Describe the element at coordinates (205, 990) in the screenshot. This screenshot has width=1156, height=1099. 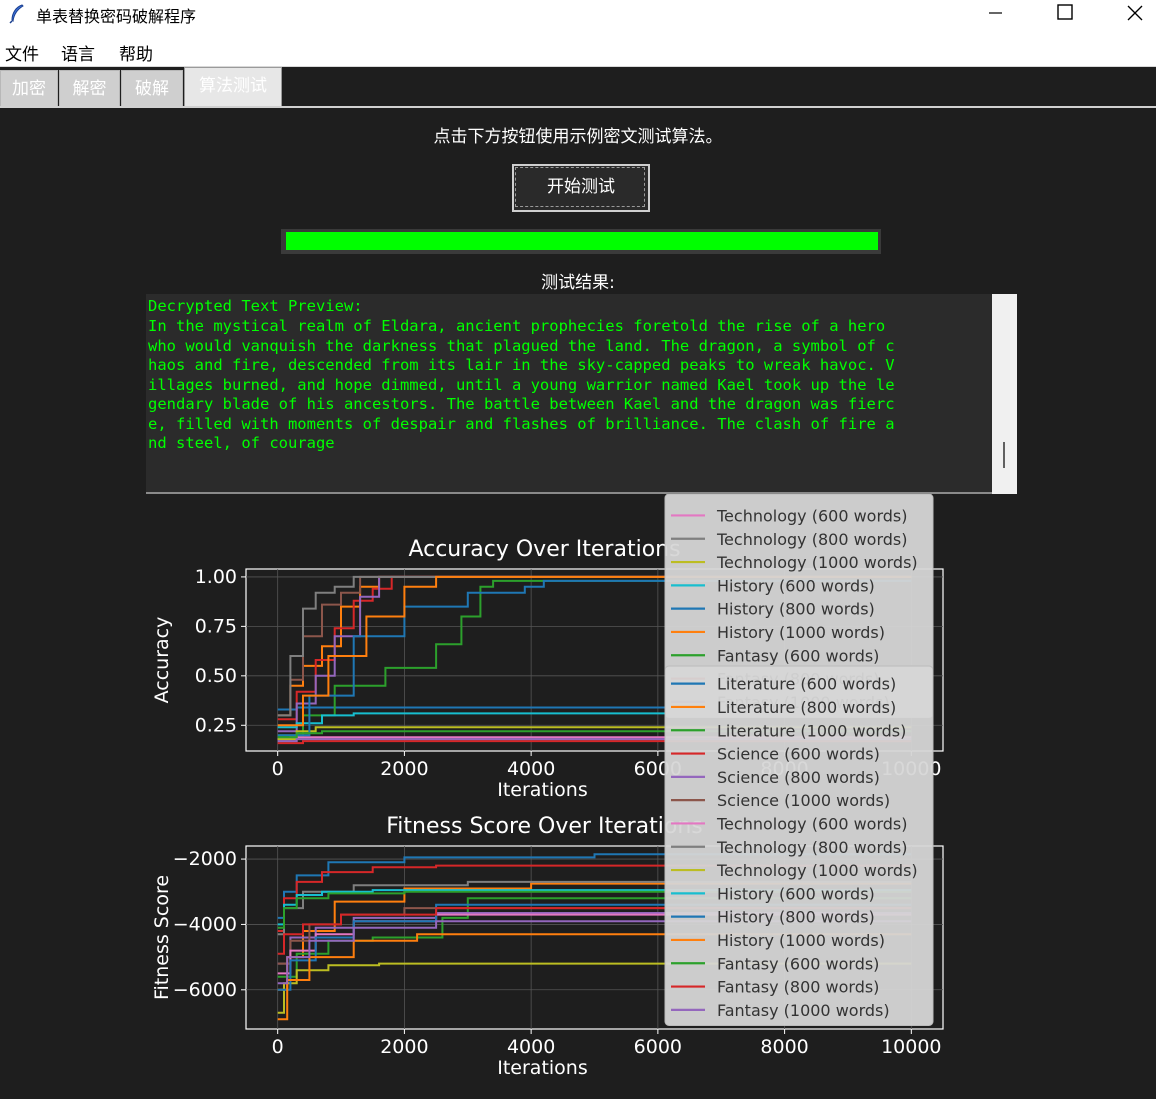
I see `y-tick-label: −6000` at that location.